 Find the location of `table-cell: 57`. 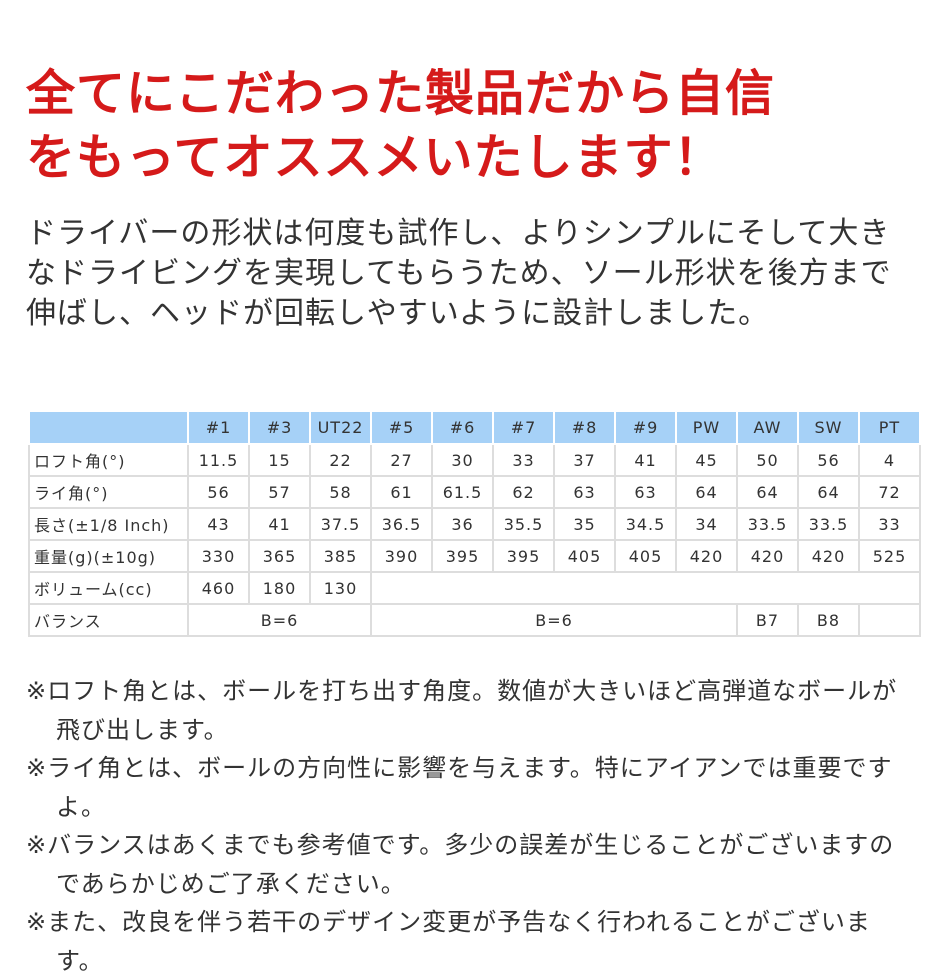

table-cell: 57 is located at coordinates (279, 492).